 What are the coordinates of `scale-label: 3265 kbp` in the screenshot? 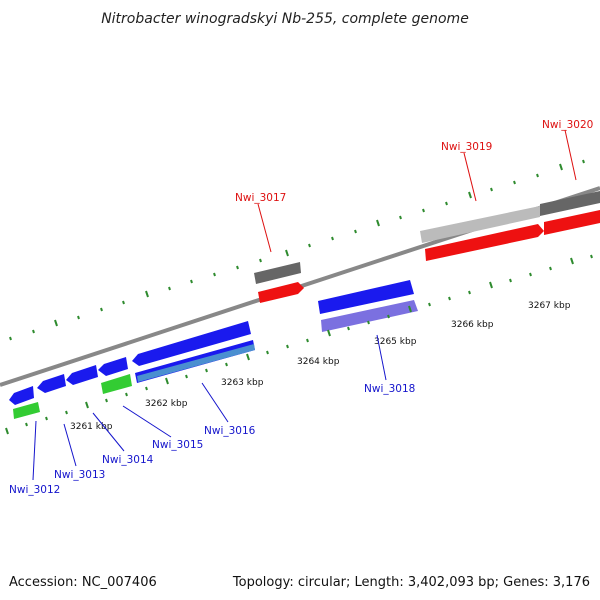 It's located at (395, 342).